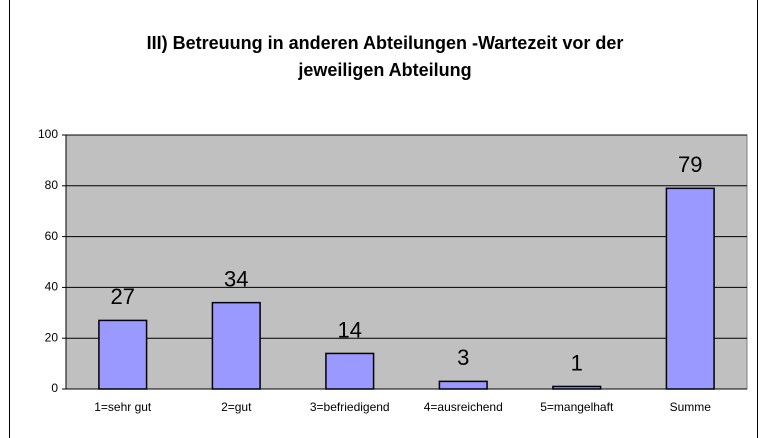  What do you see at coordinates (54, 388) in the screenshot?
I see `y-tick-label: 0` at bounding box center [54, 388].